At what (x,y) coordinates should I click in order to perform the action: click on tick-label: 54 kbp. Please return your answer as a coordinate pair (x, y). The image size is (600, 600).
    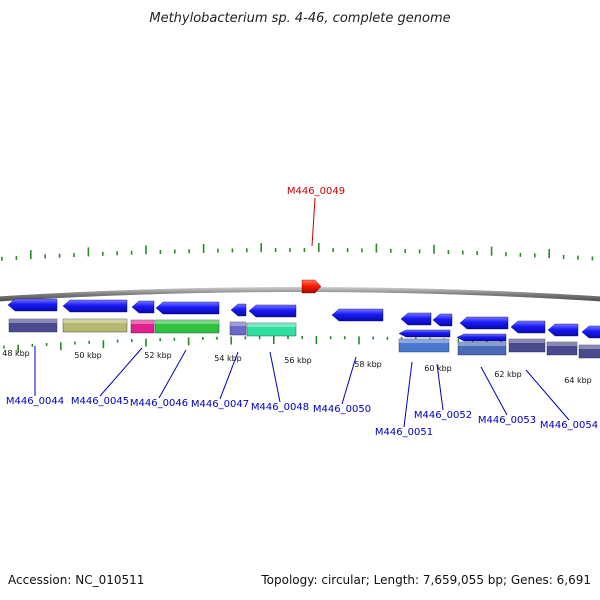
    Looking at the image, I should click on (228, 358).